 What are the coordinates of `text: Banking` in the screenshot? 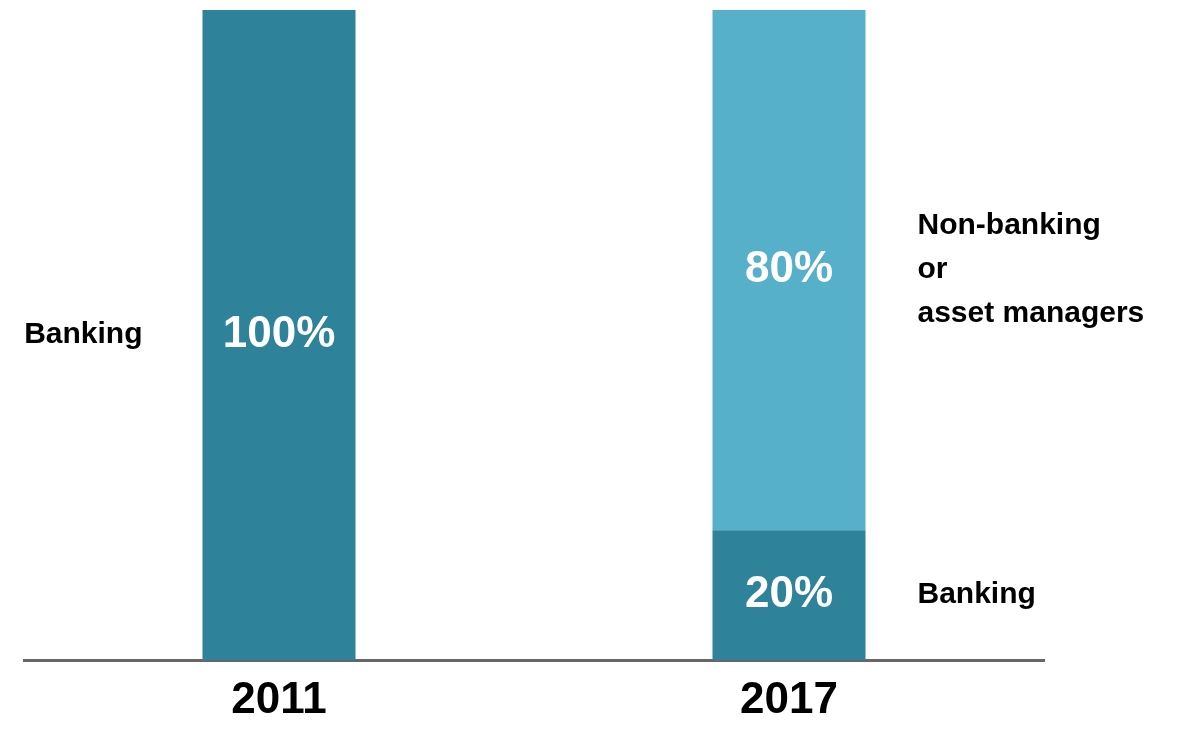 It's located at (83, 333).